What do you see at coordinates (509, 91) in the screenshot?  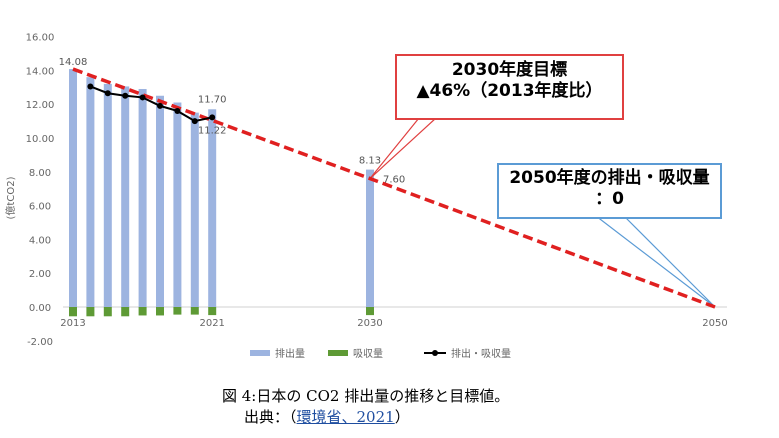 I see `target-2030-reduction: ▲46%（2013年度比）` at bounding box center [509, 91].